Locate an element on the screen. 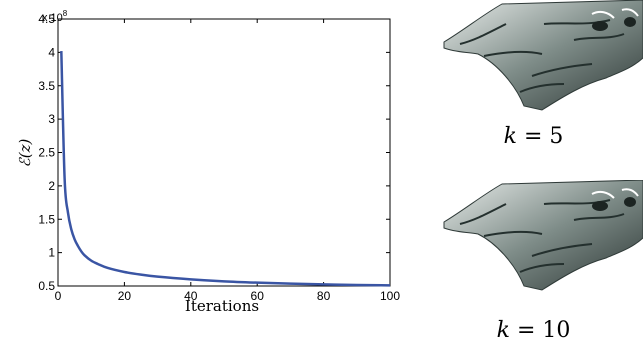  y-axis-multiplier-base: x 10 is located at coordinates (52, 18).